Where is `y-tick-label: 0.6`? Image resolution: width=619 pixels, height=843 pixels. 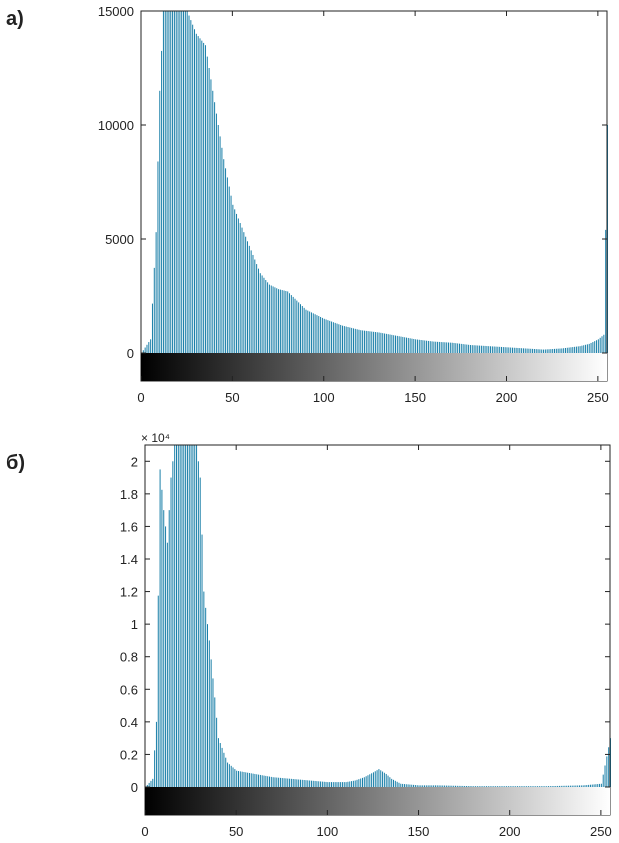 y-tick-label: 0.6 is located at coordinates (129, 689).